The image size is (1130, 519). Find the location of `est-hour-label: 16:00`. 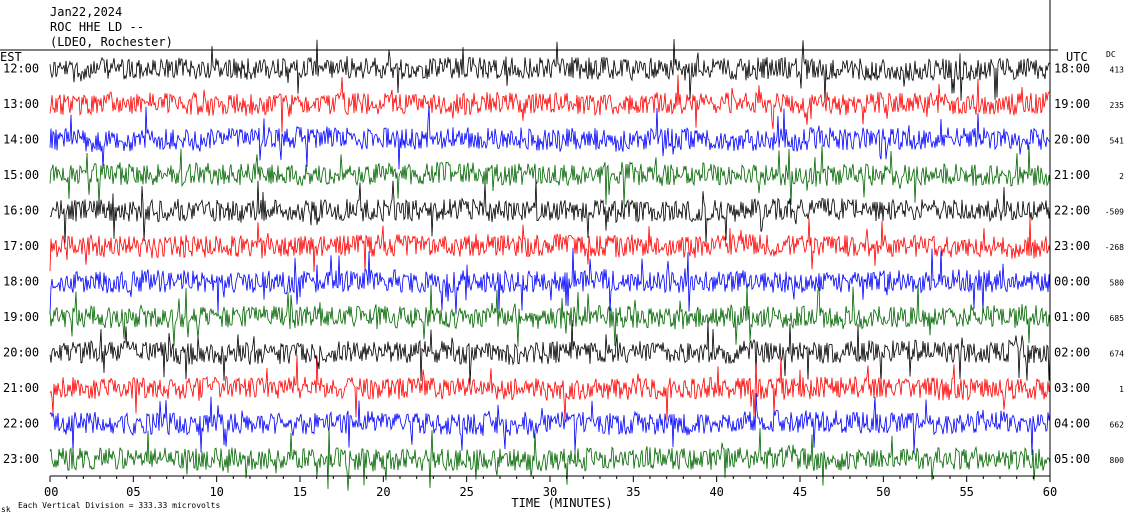

est-hour-label: 16:00 is located at coordinates (21, 211).